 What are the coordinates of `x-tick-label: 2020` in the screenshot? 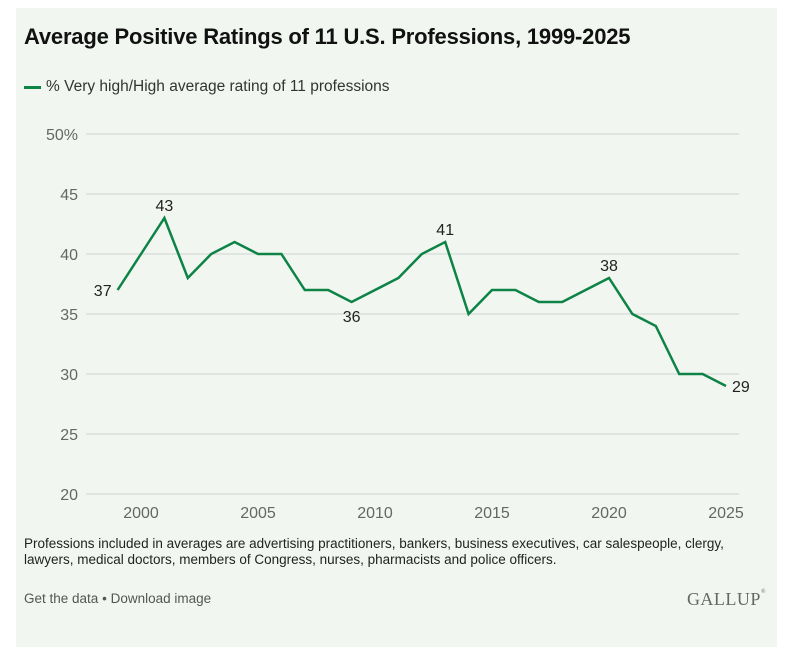 It's located at (609, 513).